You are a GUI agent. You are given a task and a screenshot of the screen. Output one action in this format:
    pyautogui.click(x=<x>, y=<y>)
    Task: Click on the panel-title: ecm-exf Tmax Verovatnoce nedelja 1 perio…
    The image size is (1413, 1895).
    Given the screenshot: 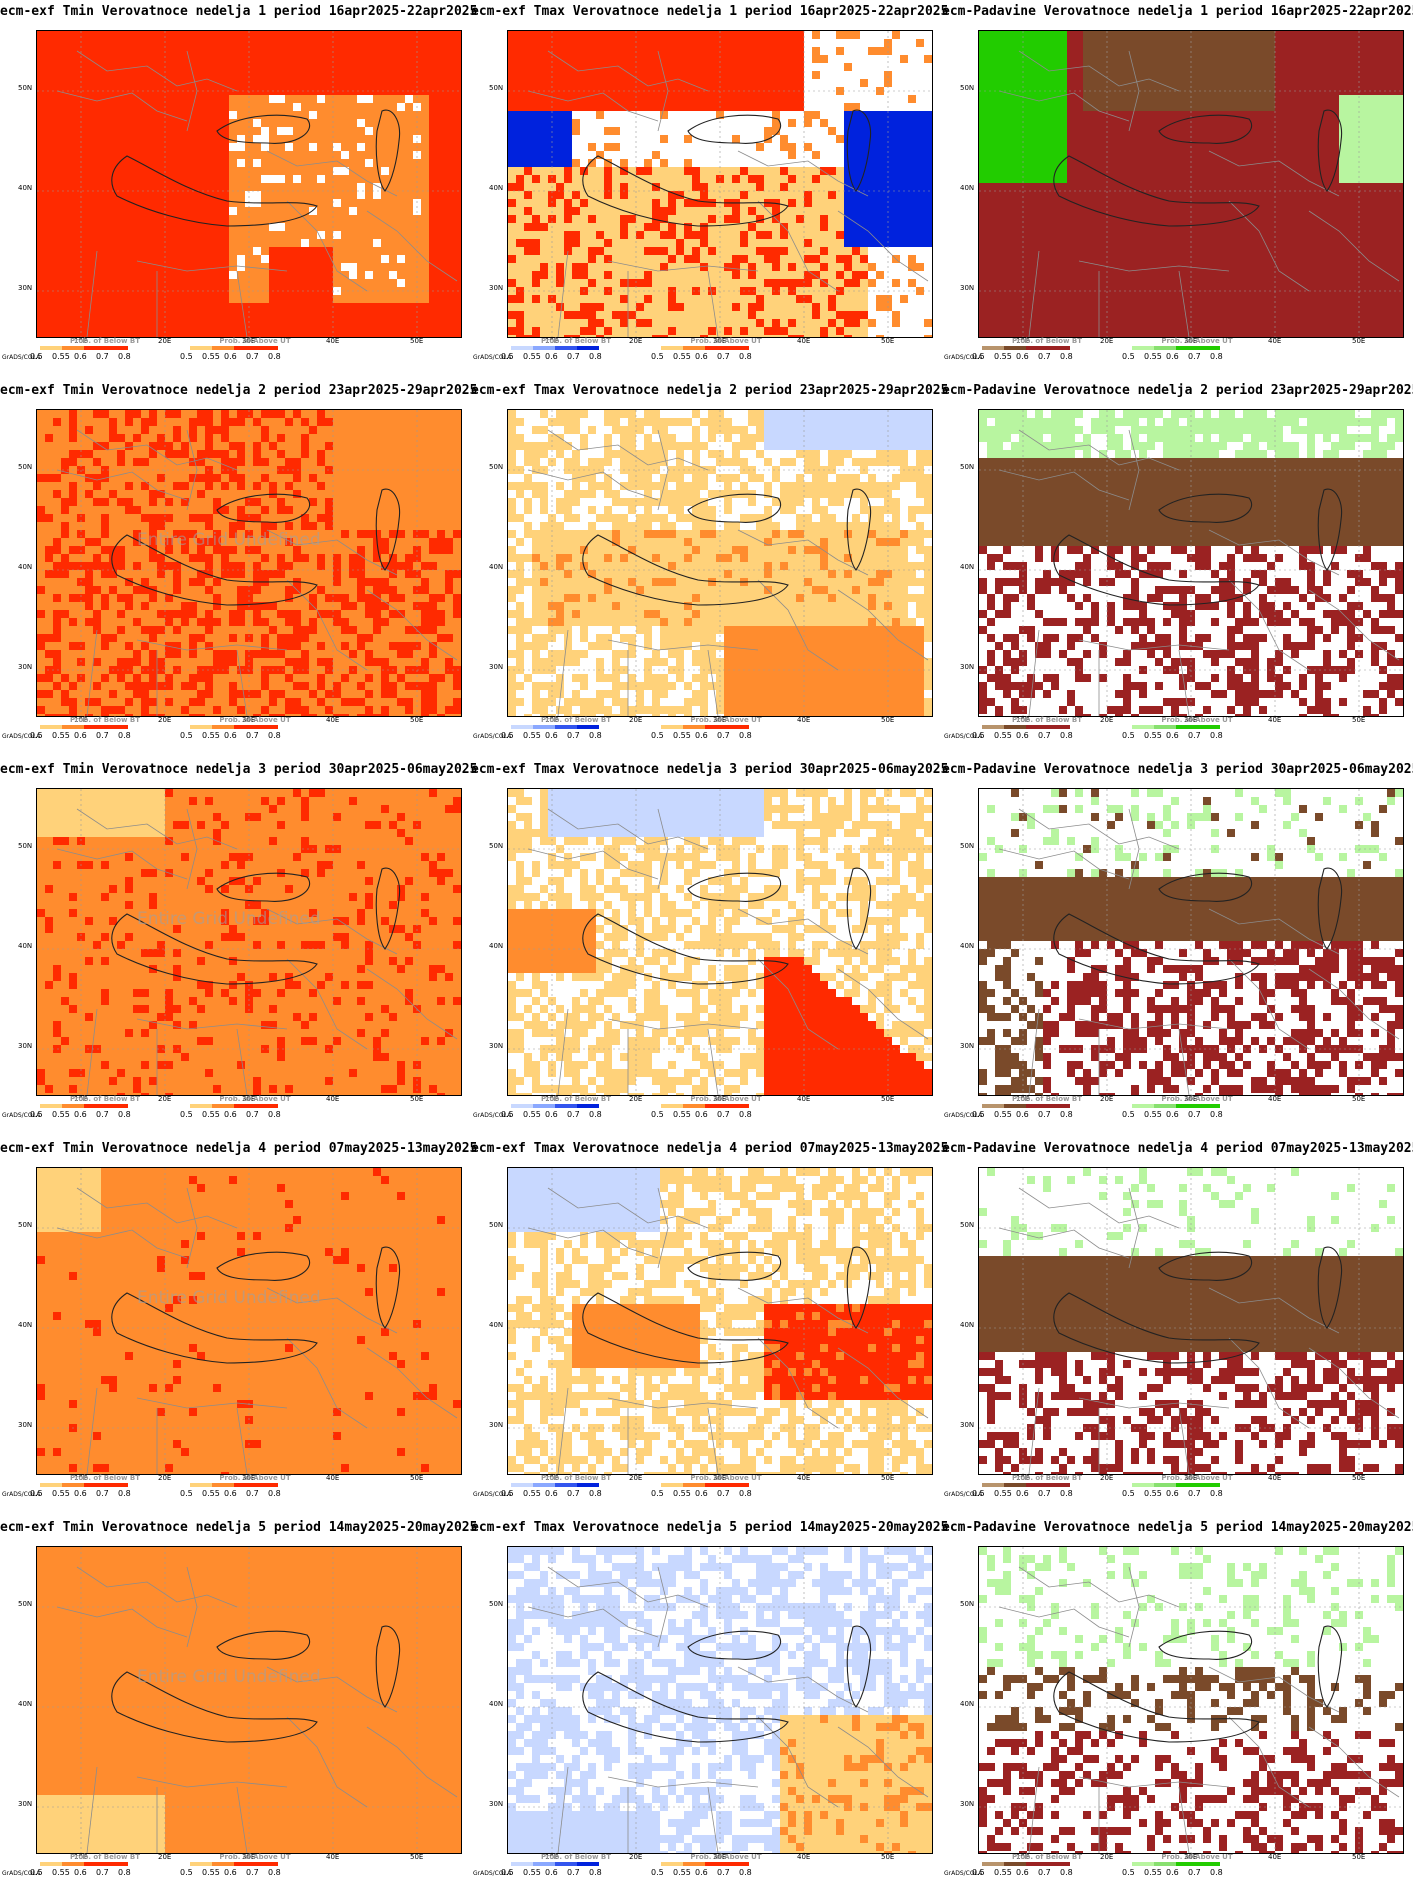 What is the action you would take?
    pyautogui.click(x=709, y=11)
    